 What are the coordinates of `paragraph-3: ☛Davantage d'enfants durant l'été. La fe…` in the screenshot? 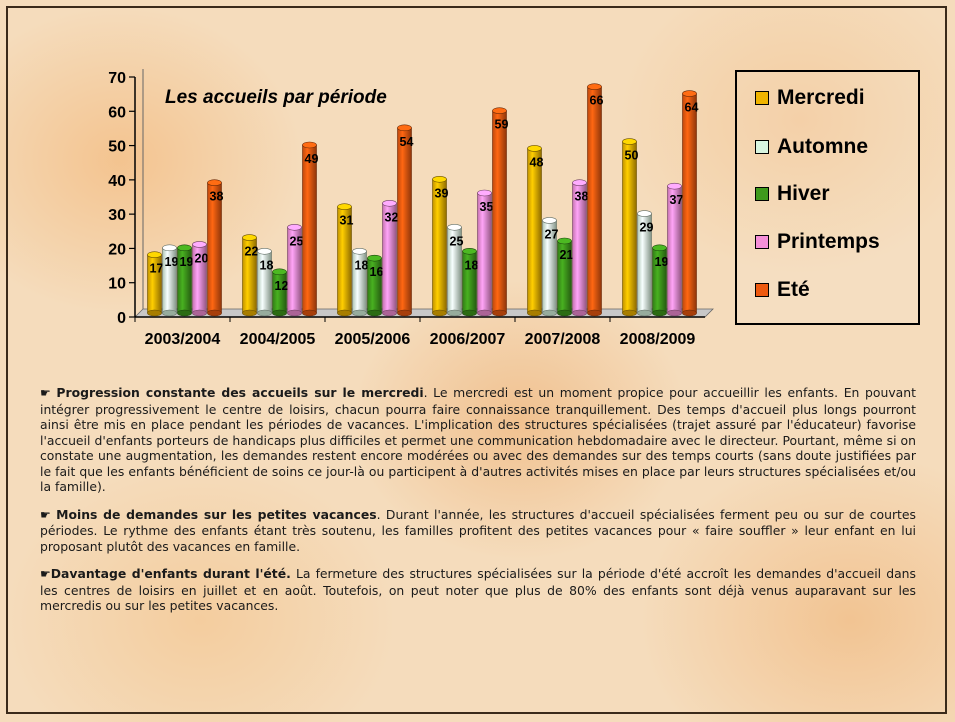 It's located at (478, 590).